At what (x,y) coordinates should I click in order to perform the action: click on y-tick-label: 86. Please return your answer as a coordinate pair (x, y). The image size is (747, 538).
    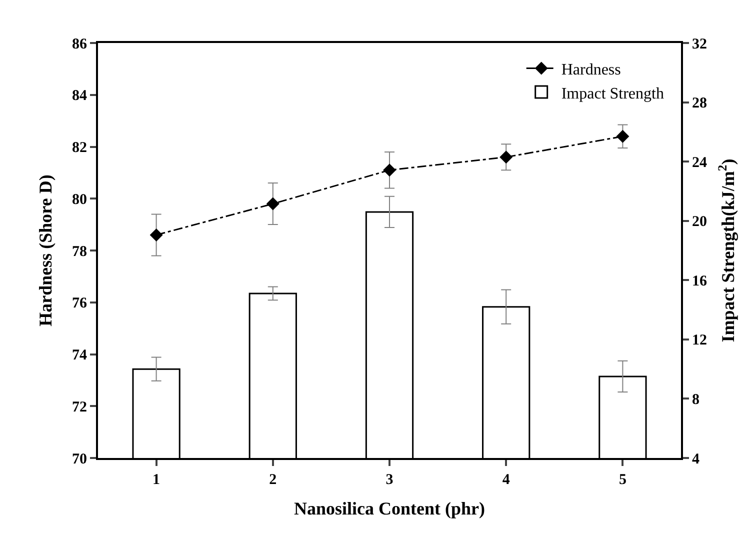
    Looking at the image, I should click on (80, 44).